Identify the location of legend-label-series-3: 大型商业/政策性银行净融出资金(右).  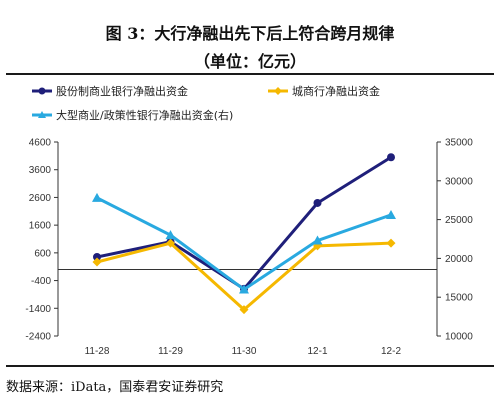
(144, 115).